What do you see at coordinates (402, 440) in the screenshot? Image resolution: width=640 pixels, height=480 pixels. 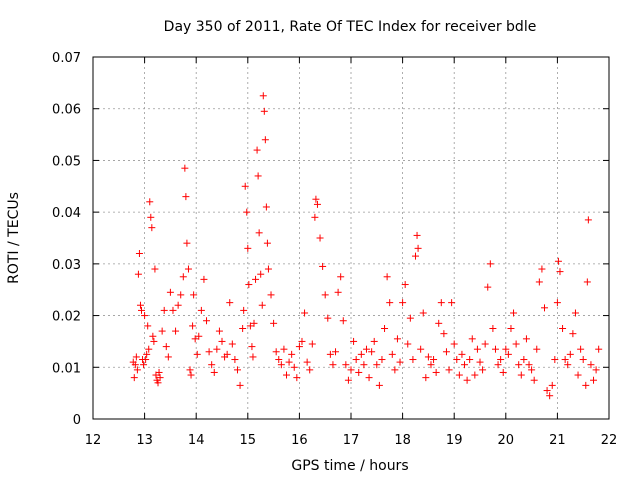 I see `x-tick-label: 18` at bounding box center [402, 440].